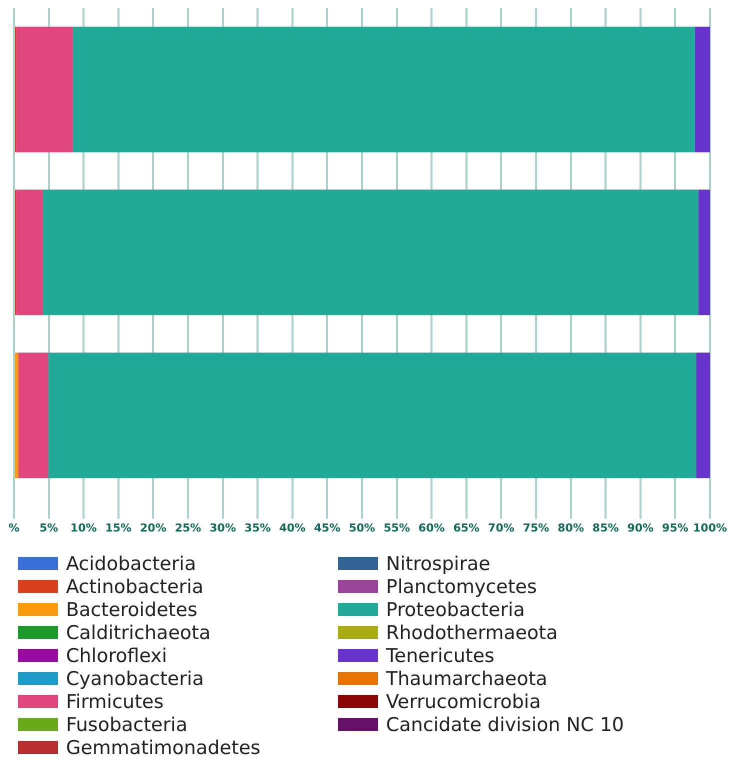 The image size is (730, 760). What do you see at coordinates (505, 725) in the screenshot?
I see `legend-label: Cancidate division NC 10` at bounding box center [505, 725].